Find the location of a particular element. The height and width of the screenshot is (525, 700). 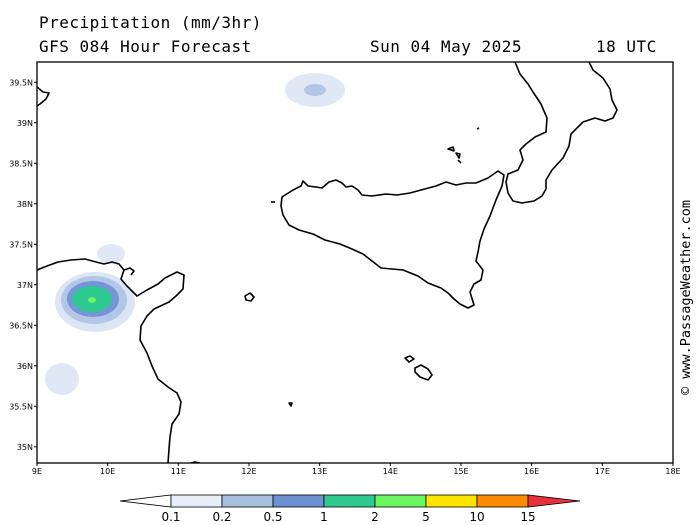

lon-tick-label: 14E is located at coordinates (390, 471).